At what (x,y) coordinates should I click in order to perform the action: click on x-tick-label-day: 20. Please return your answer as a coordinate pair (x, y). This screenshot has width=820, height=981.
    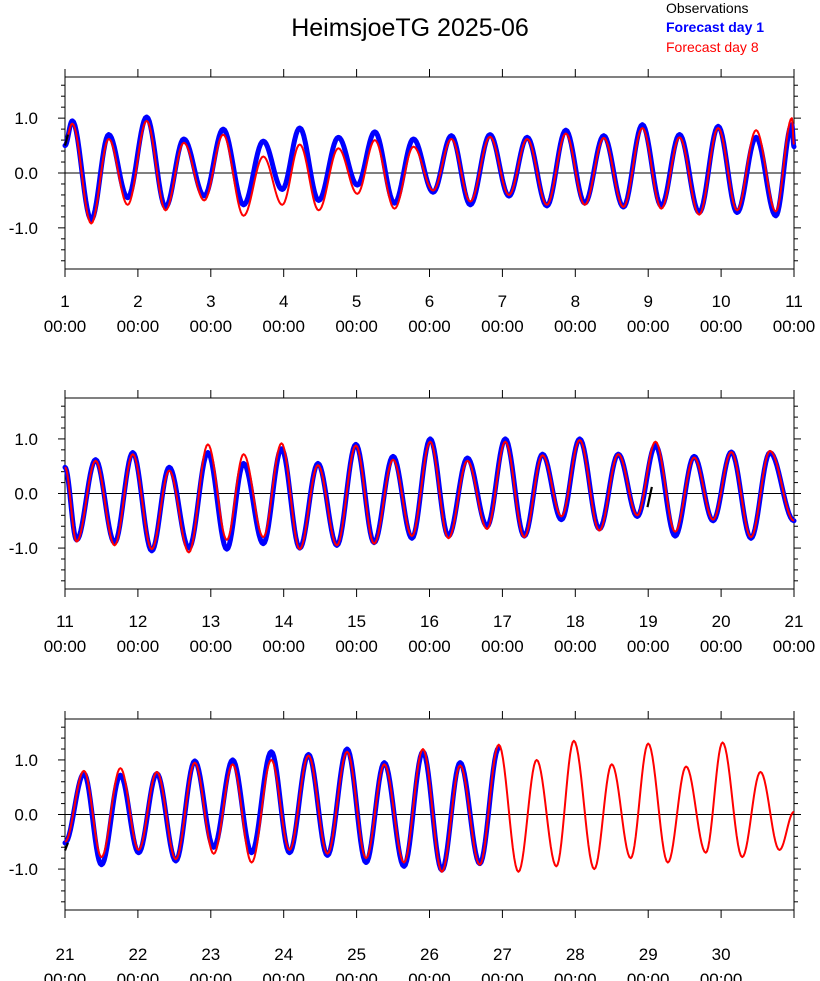
    Looking at the image, I should click on (721, 621).